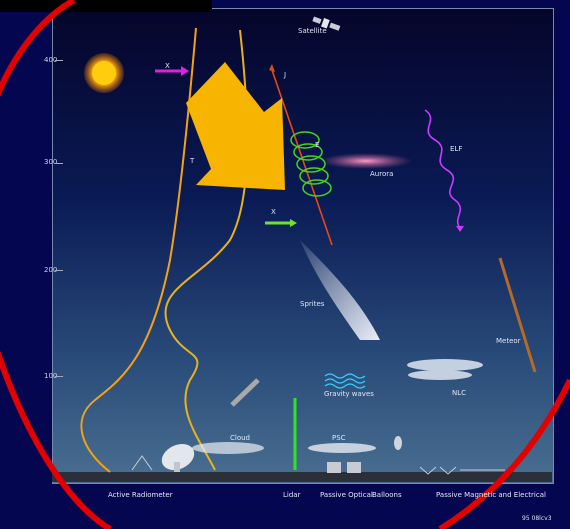  I want to click on cloud-blob, so click(228, 448).